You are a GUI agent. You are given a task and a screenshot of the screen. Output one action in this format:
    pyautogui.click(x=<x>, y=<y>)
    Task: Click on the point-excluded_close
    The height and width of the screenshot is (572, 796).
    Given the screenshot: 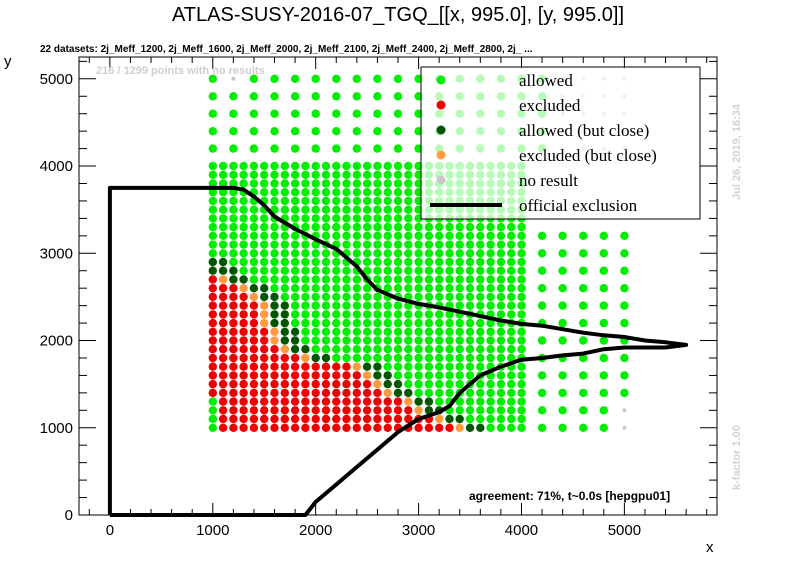 What is the action you would take?
    pyautogui.click(x=367, y=375)
    